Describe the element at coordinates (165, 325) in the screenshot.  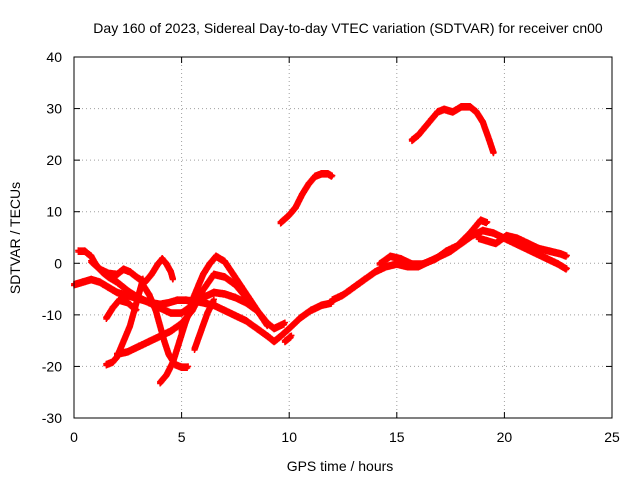
I see `series-track-f` at that location.